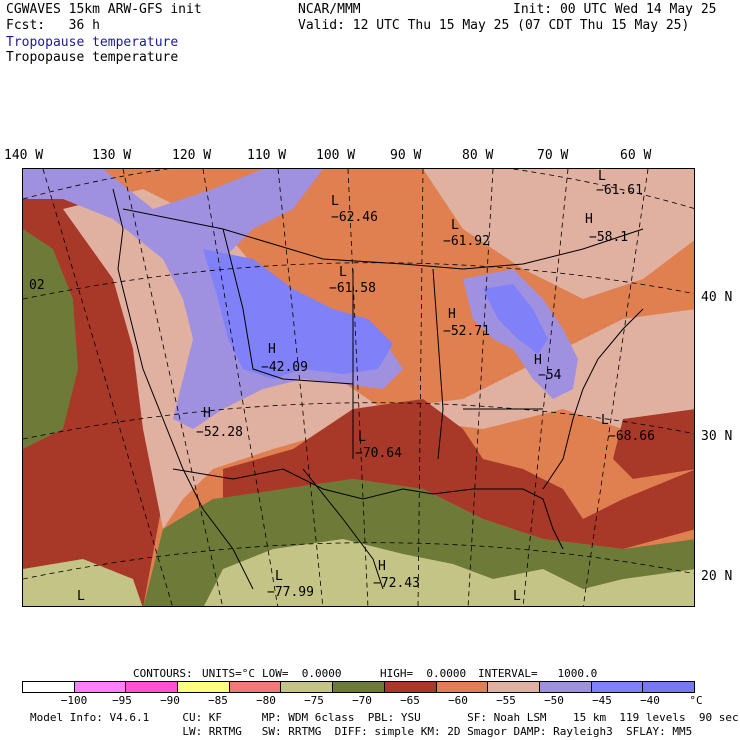 The image size is (740, 740). I want to click on high-value-gulf: −72.43, so click(396, 583).